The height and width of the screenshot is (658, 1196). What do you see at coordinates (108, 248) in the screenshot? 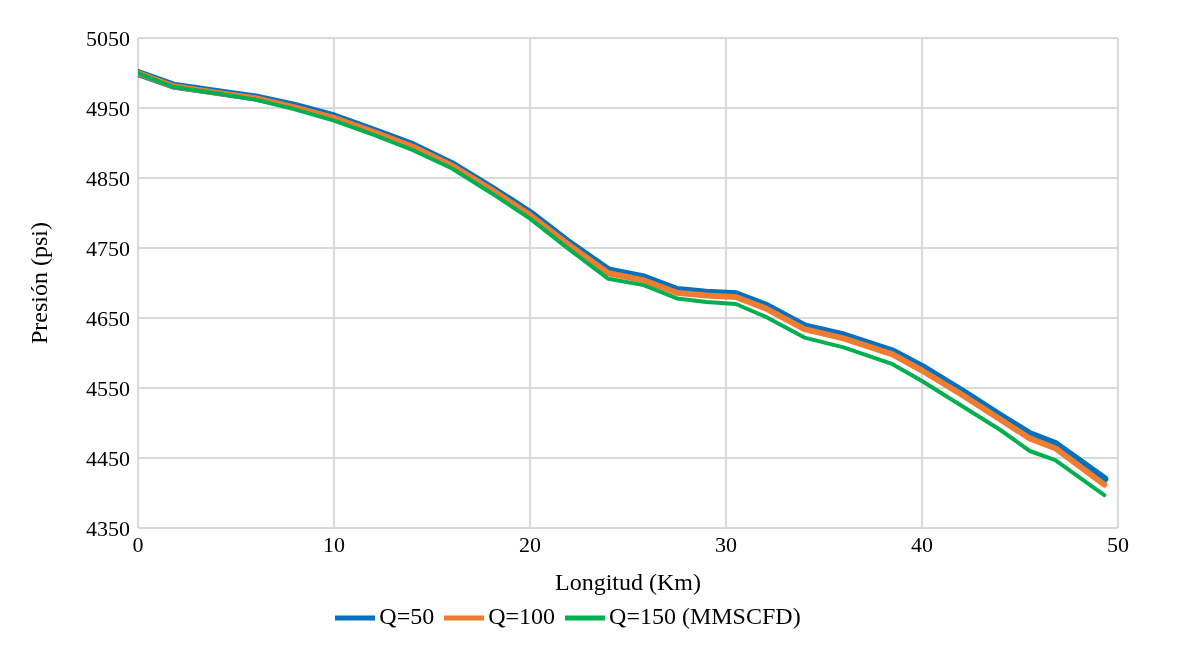
I see `y-tick-label: 4750` at bounding box center [108, 248].